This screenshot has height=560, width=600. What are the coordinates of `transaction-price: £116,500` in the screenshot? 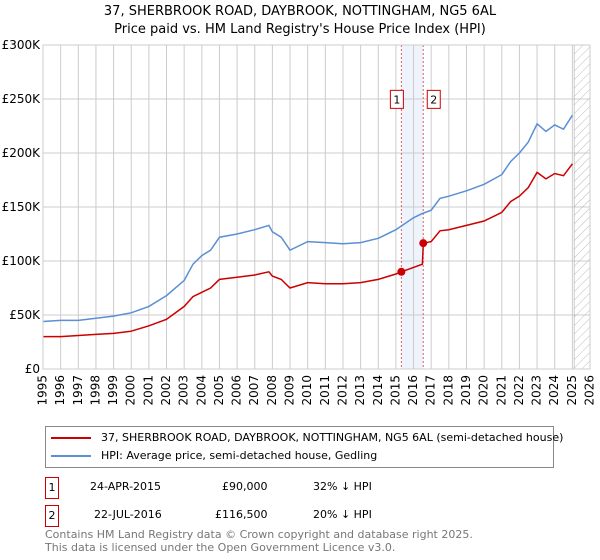 It's located at (241, 514).